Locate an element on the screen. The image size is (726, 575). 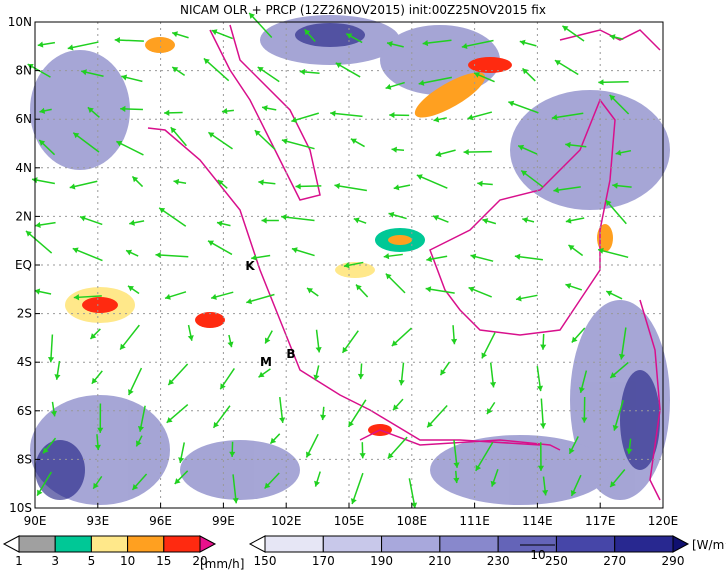
legend-label: 10 is located at coordinates (127, 561).